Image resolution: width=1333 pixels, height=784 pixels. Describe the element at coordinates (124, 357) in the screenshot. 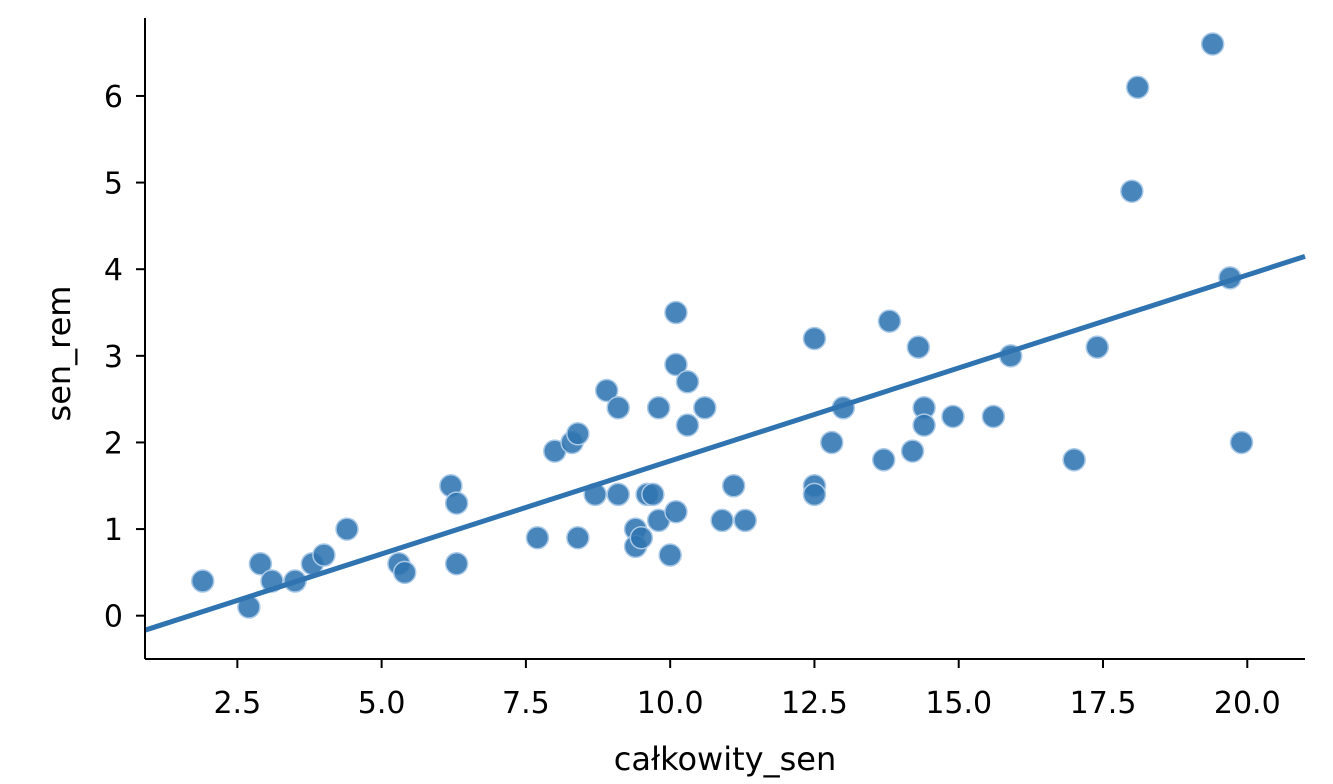

I see `y-axis-ticks: 0 1 2 3 4 5 6` at that location.